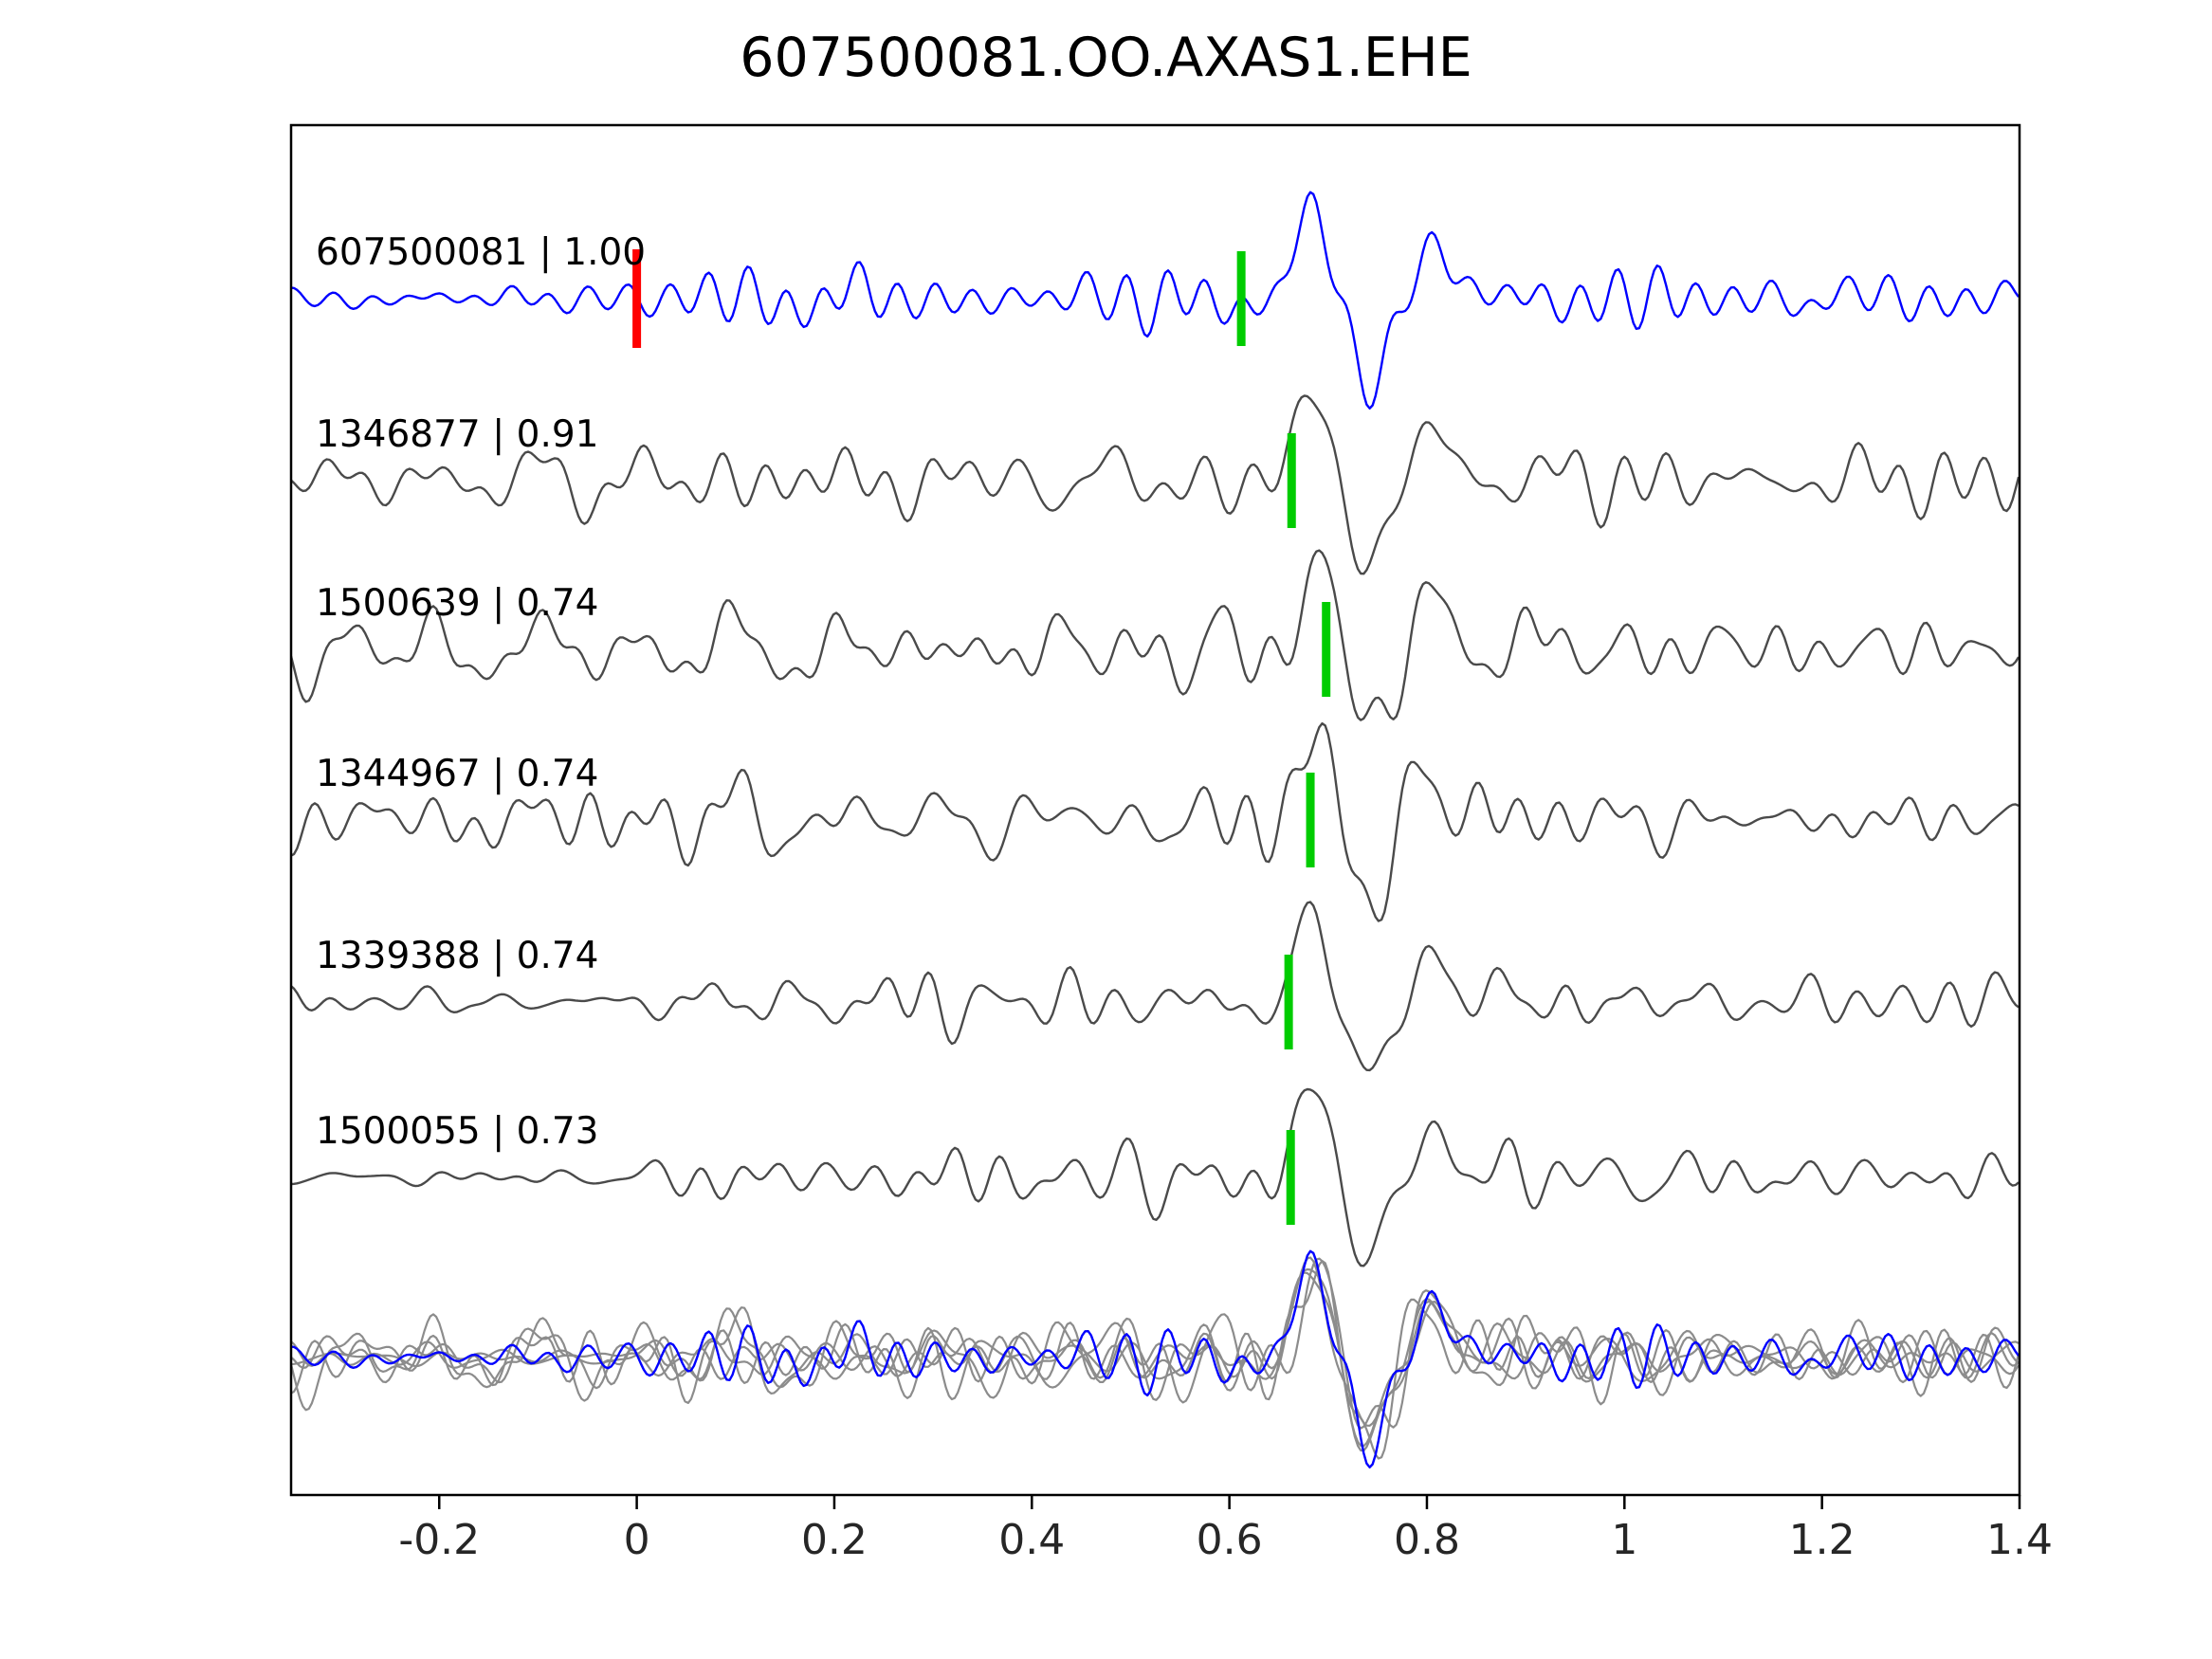 This screenshot has width=2212, height=1659. What do you see at coordinates (457, 774) in the screenshot?
I see `trace-label: 1344967 | 0.74` at bounding box center [457, 774].